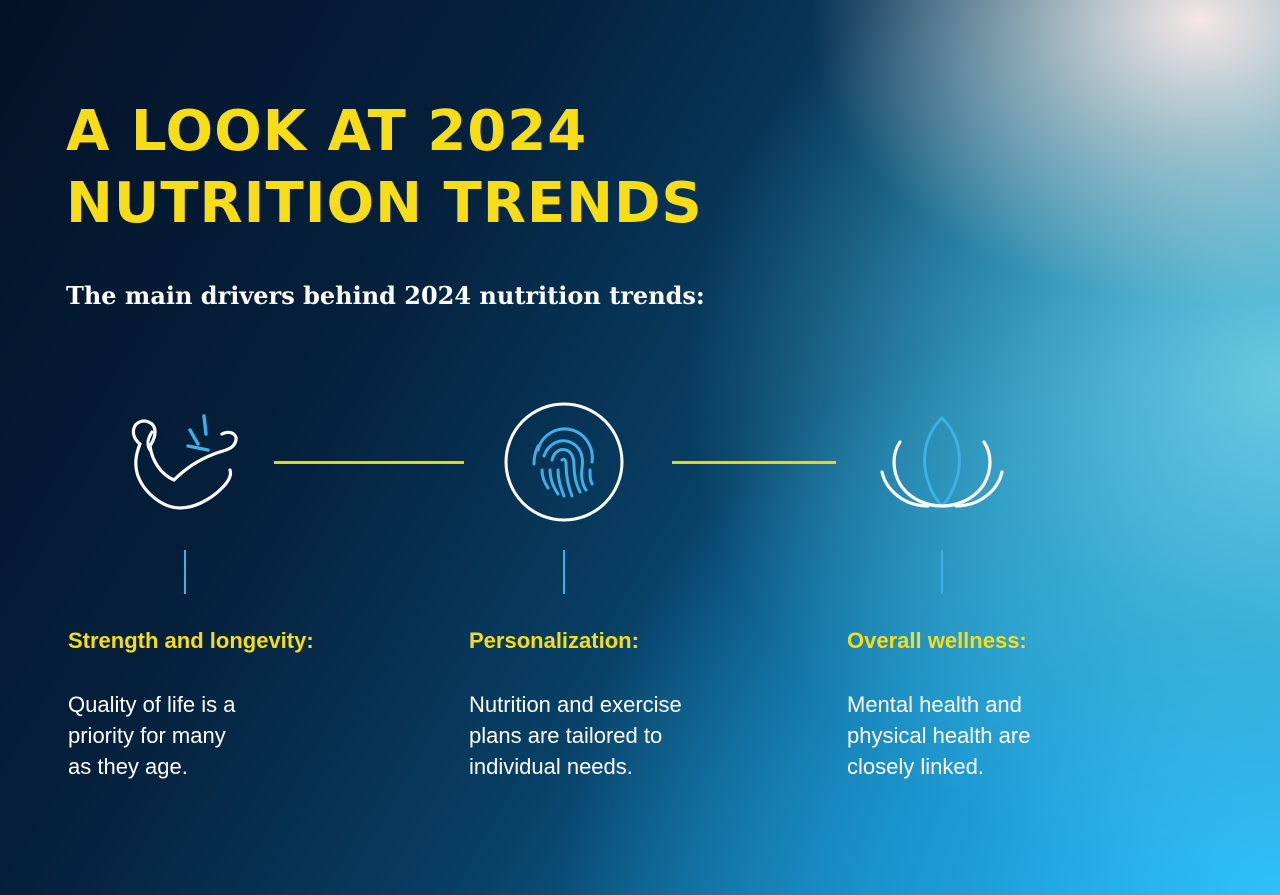  Describe the element at coordinates (191, 640) in the screenshot. I see `driver-title-strength: Strength and longevity:` at that location.